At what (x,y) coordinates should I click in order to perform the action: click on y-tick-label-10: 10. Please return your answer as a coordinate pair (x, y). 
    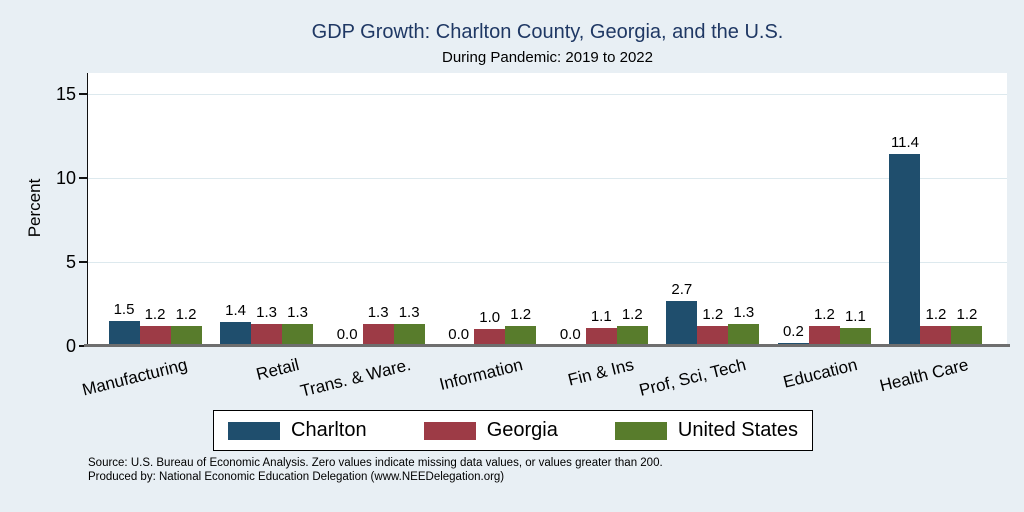
    Looking at the image, I should click on (65, 178).